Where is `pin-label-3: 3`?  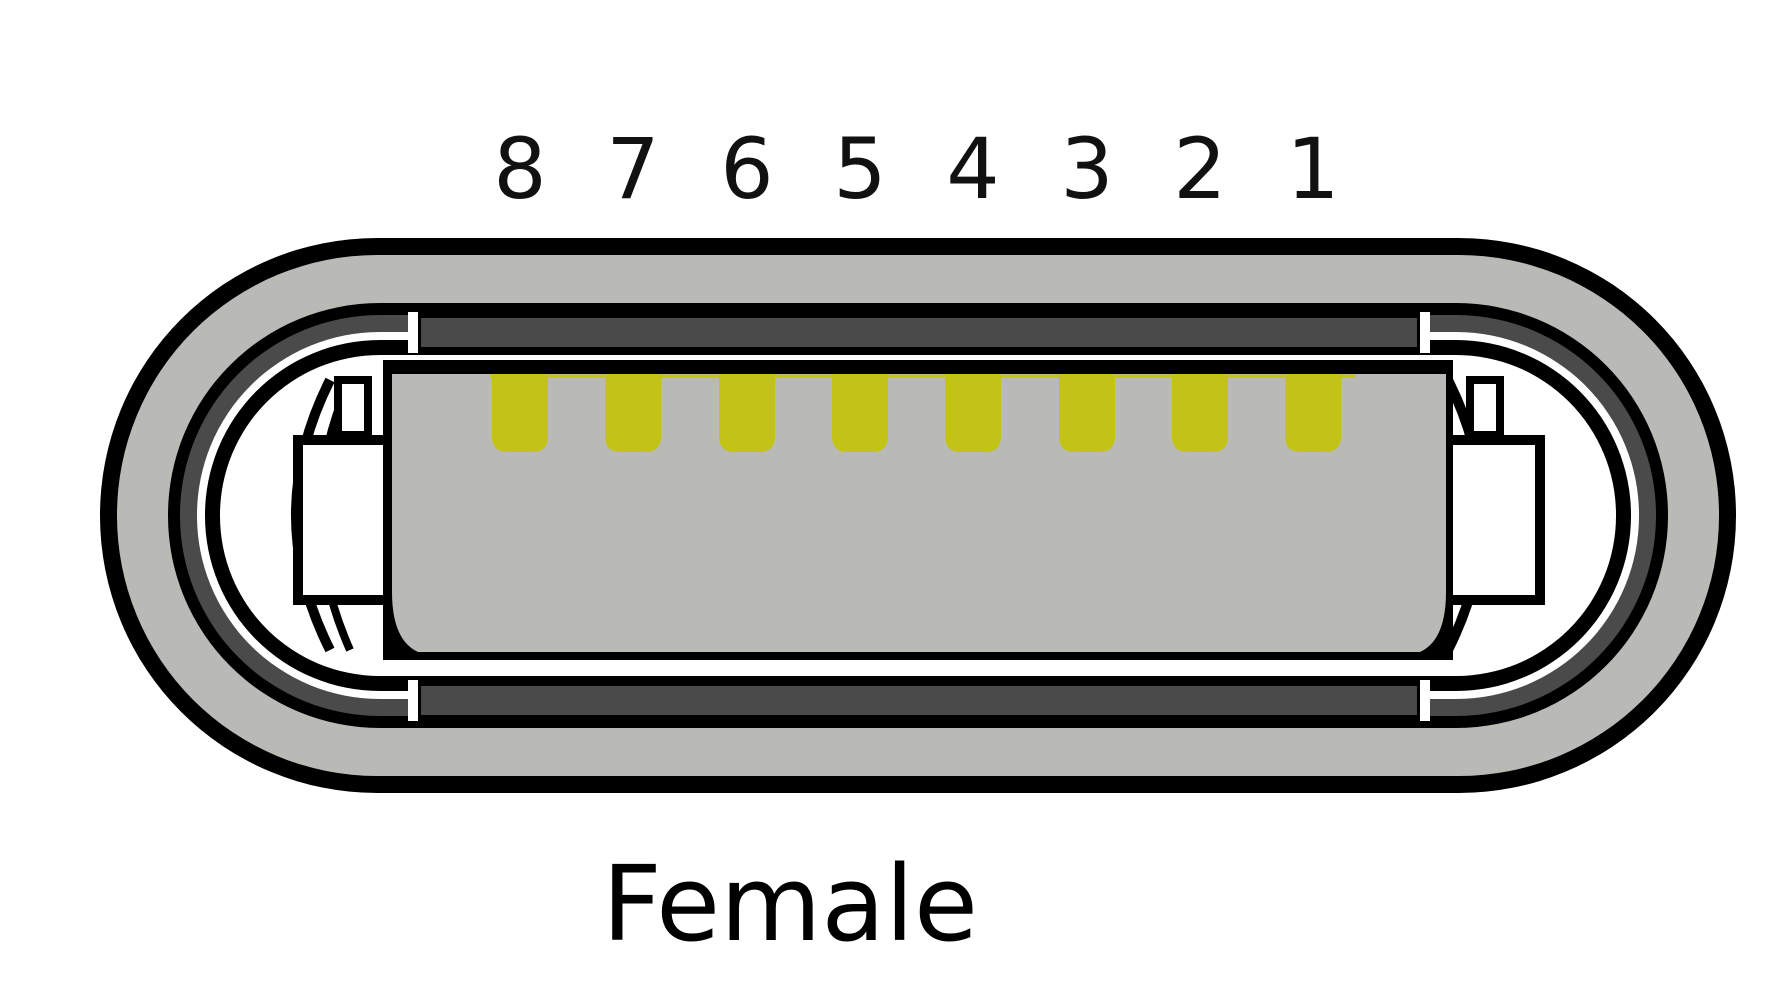 pin-label-3: 3 is located at coordinates (1086, 169).